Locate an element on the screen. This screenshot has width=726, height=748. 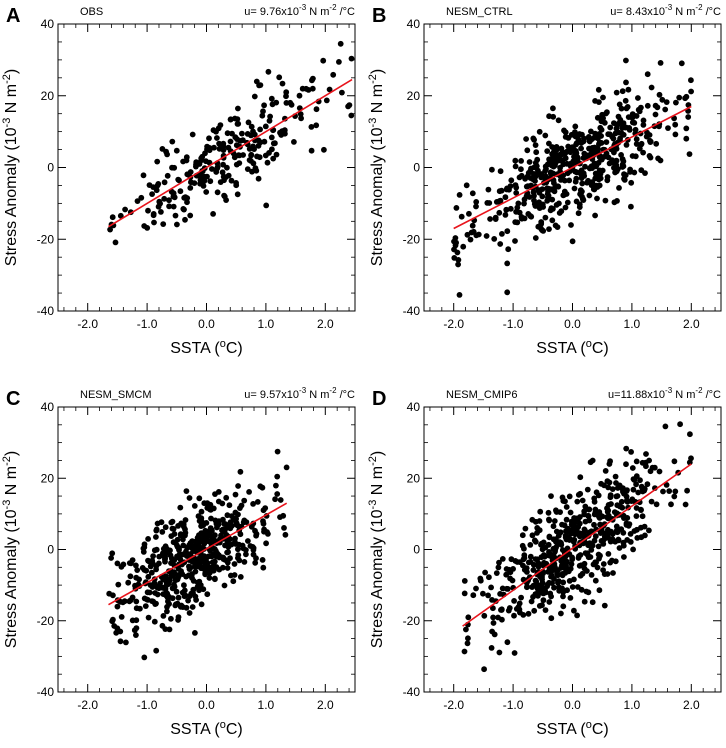
slope-annotation-part: N m is located at coordinates (683, 395).